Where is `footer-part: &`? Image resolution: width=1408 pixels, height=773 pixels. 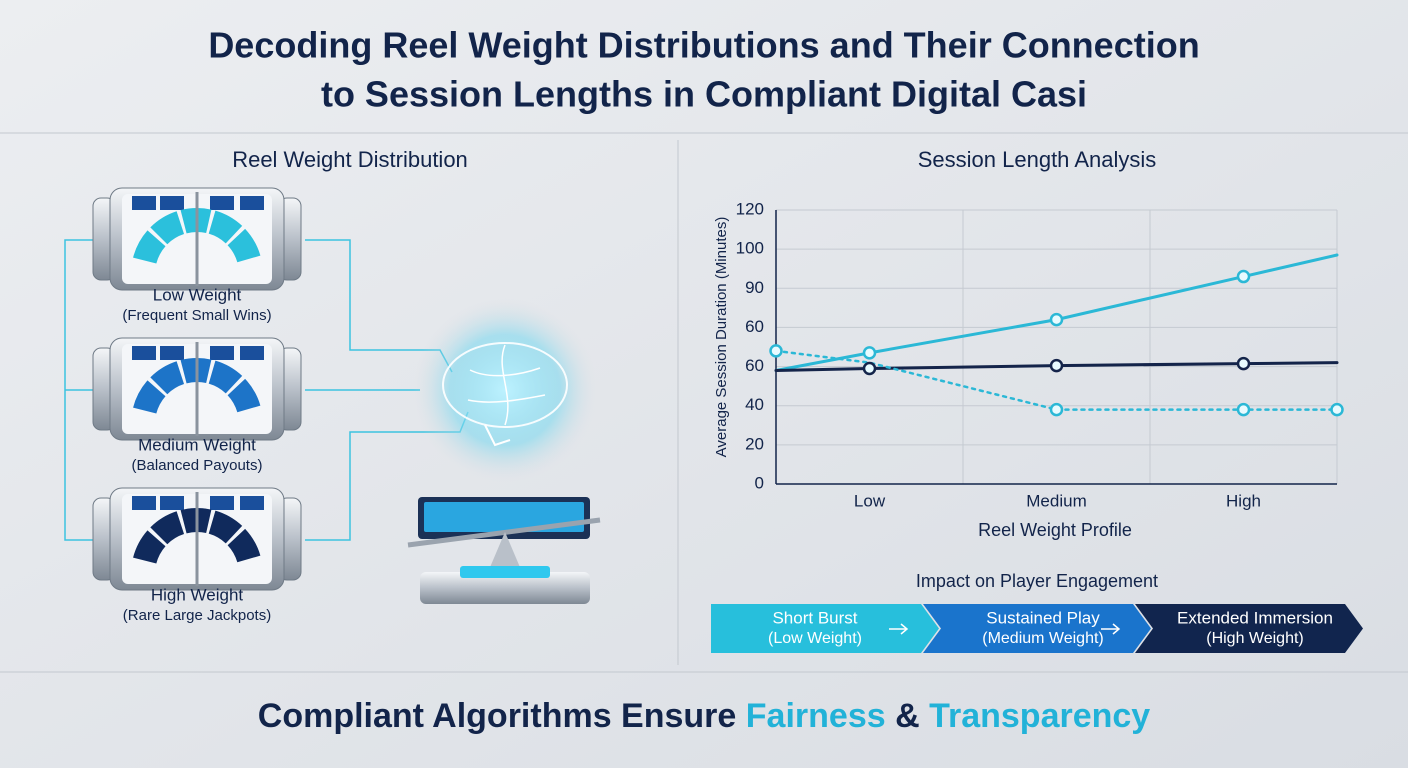 footer-part: & is located at coordinates (907, 716).